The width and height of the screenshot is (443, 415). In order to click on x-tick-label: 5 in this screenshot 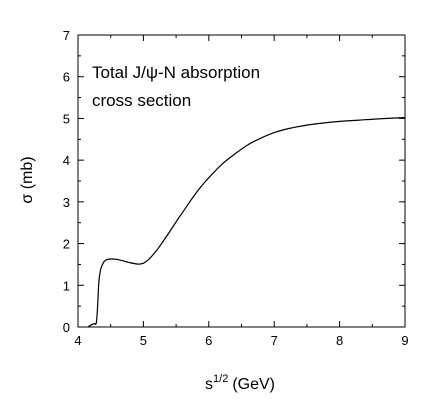, I will do `click(143, 340)`.